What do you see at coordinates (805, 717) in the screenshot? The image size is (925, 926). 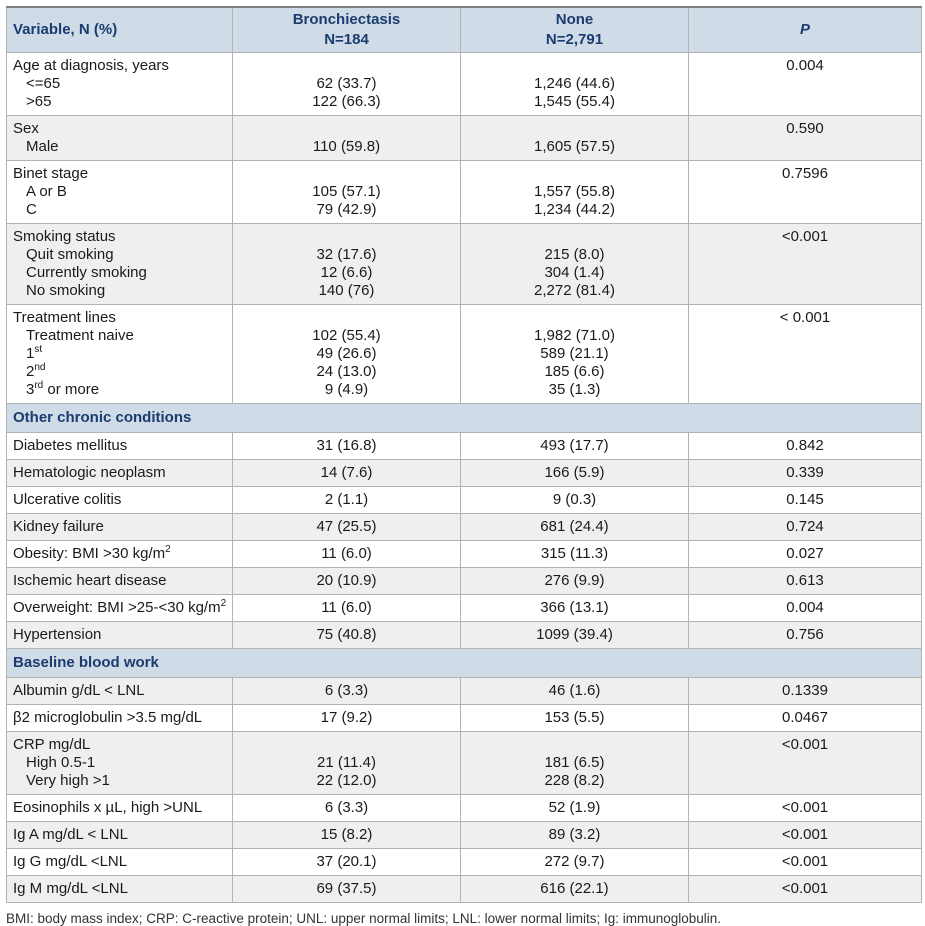 I see `cell-p-value: 0.0467` at bounding box center [805, 717].